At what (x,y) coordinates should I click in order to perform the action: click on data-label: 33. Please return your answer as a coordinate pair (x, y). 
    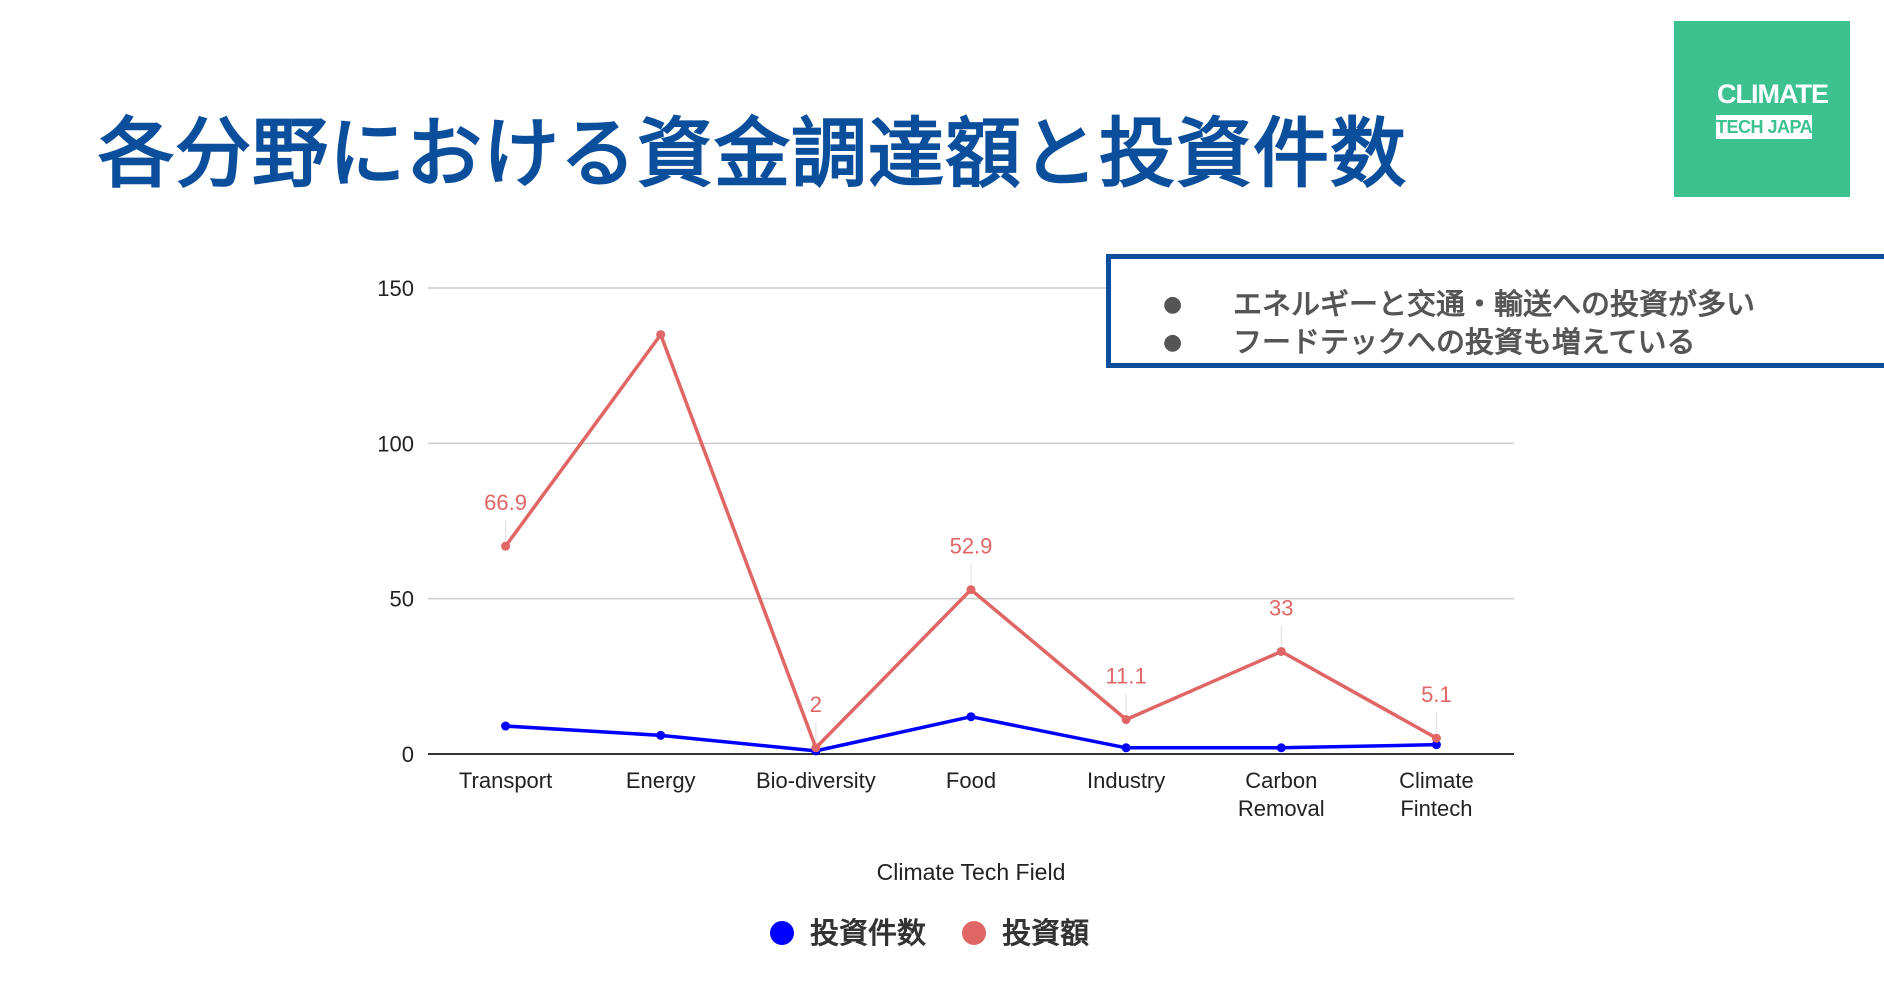
    Looking at the image, I should click on (1281, 607).